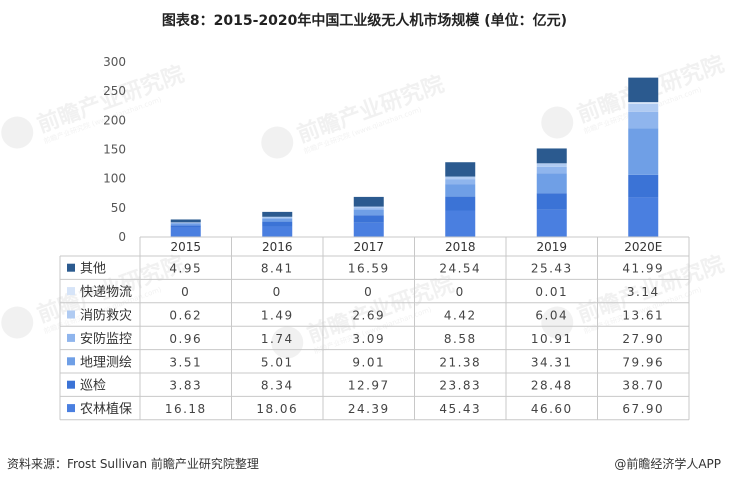 The width and height of the screenshot is (729, 483). Describe the element at coordinates (460, 362) in the screenshot. I see `data-label: 21.38` at that location.